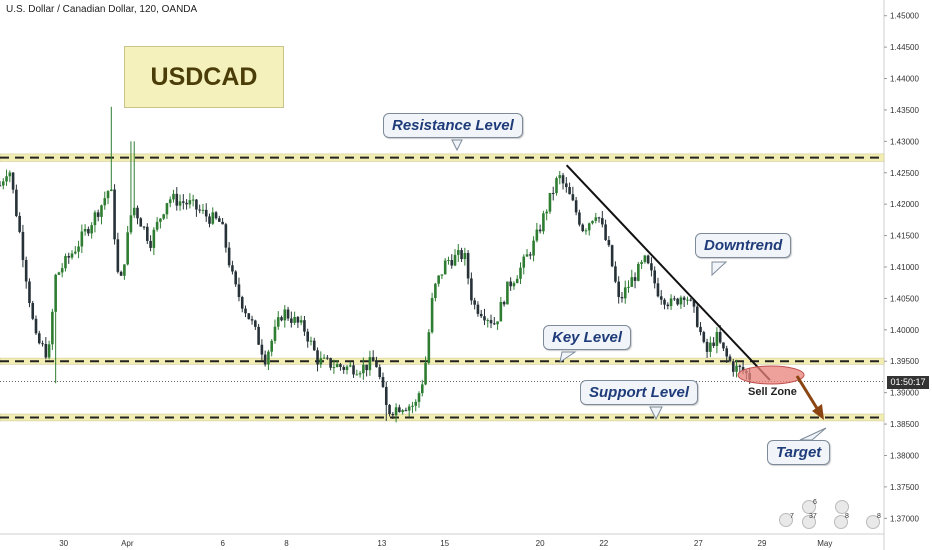 Image resolution: width=932 pixels, height=550 pixels. Describe the element at coordinates (904, 424) in the screenshot. I see `y-tick-label: 1.38500` at that location.